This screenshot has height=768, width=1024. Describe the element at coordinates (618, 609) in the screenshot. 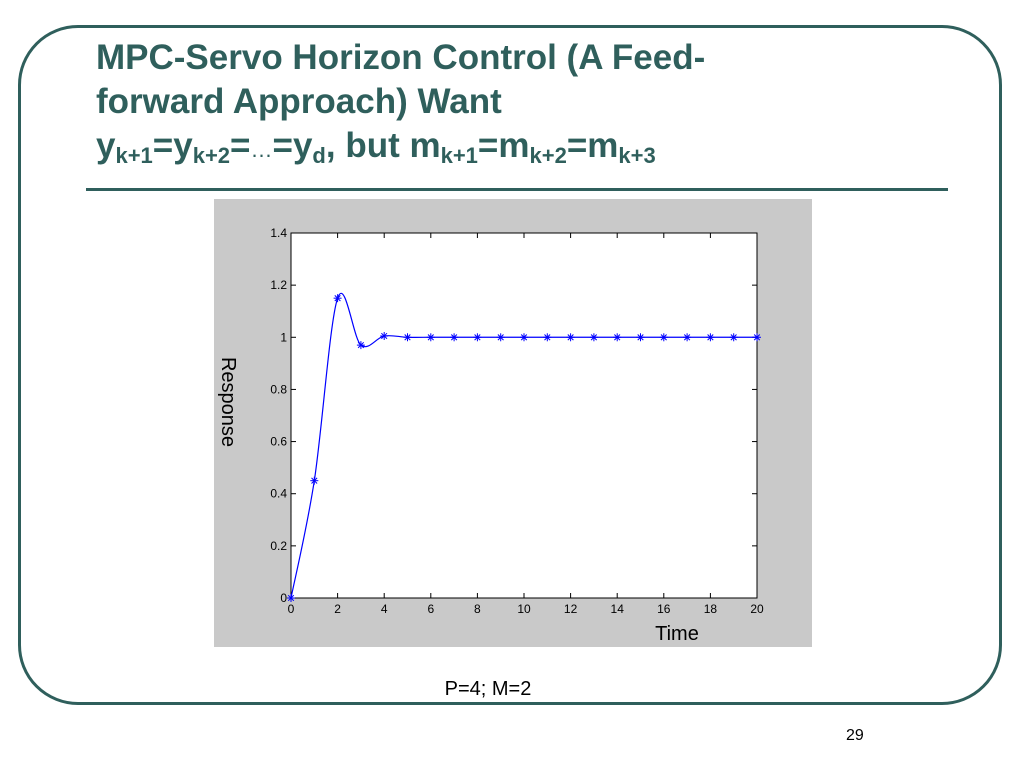

I see `x-tick-label: 14` at that location.